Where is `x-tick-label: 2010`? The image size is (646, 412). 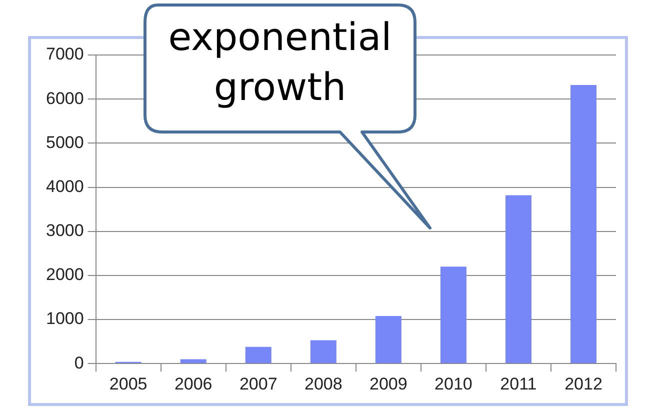 x-tick-label: 2010 is located at coordinates (453, 384).